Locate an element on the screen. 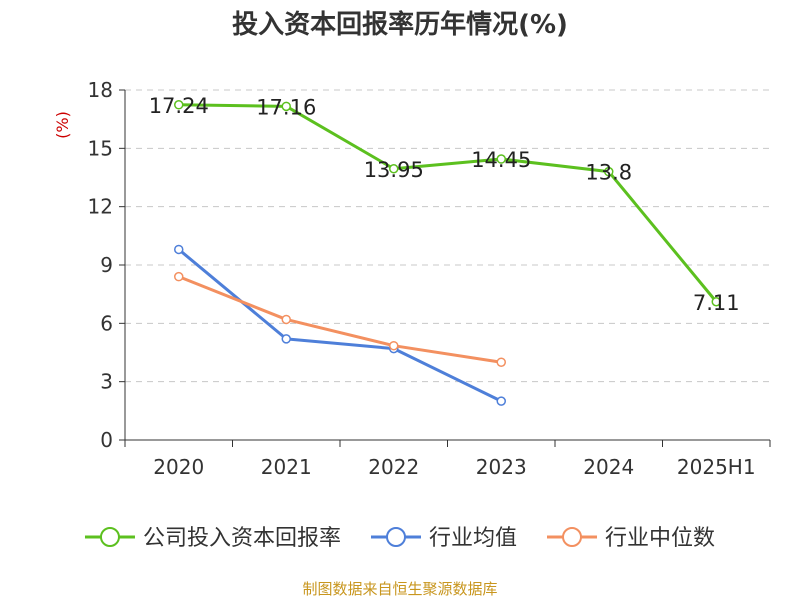 The width and height of the screenshot is (800, 600). y-tick-label: 12 is located at coordinates (100, 207).